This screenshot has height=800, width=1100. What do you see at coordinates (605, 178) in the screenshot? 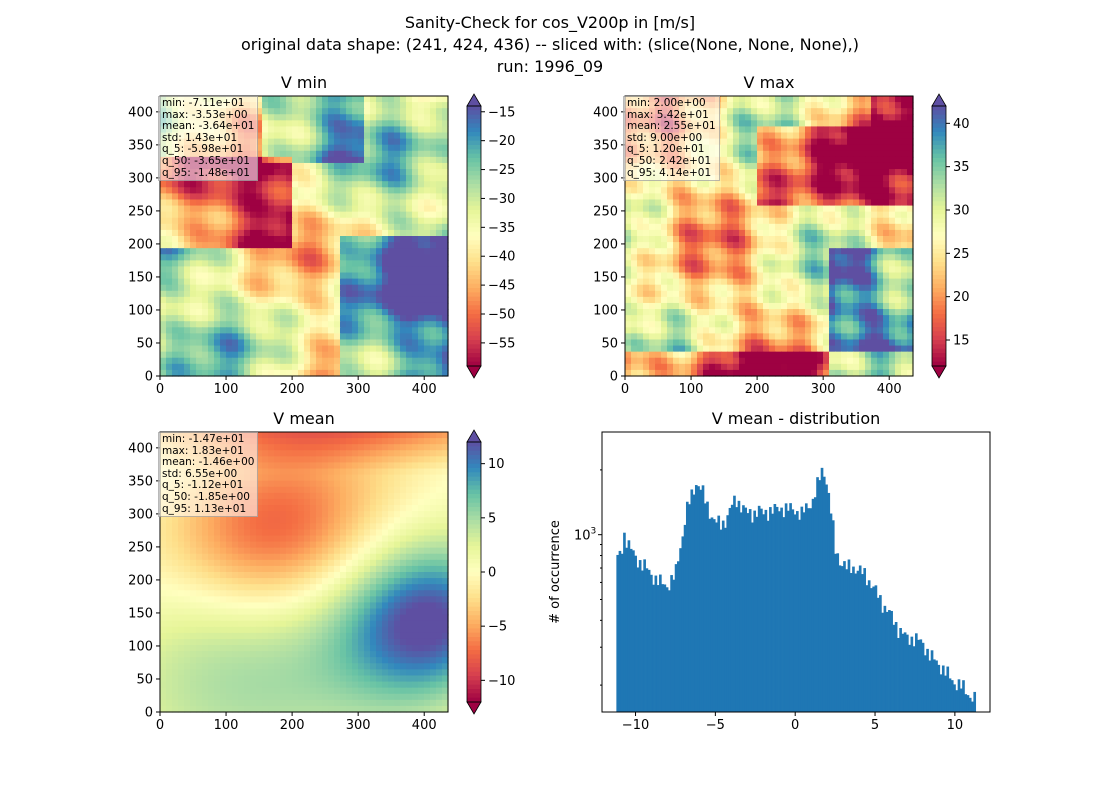
I see `y-tick-label: 300` at bounding box center [605, 178].